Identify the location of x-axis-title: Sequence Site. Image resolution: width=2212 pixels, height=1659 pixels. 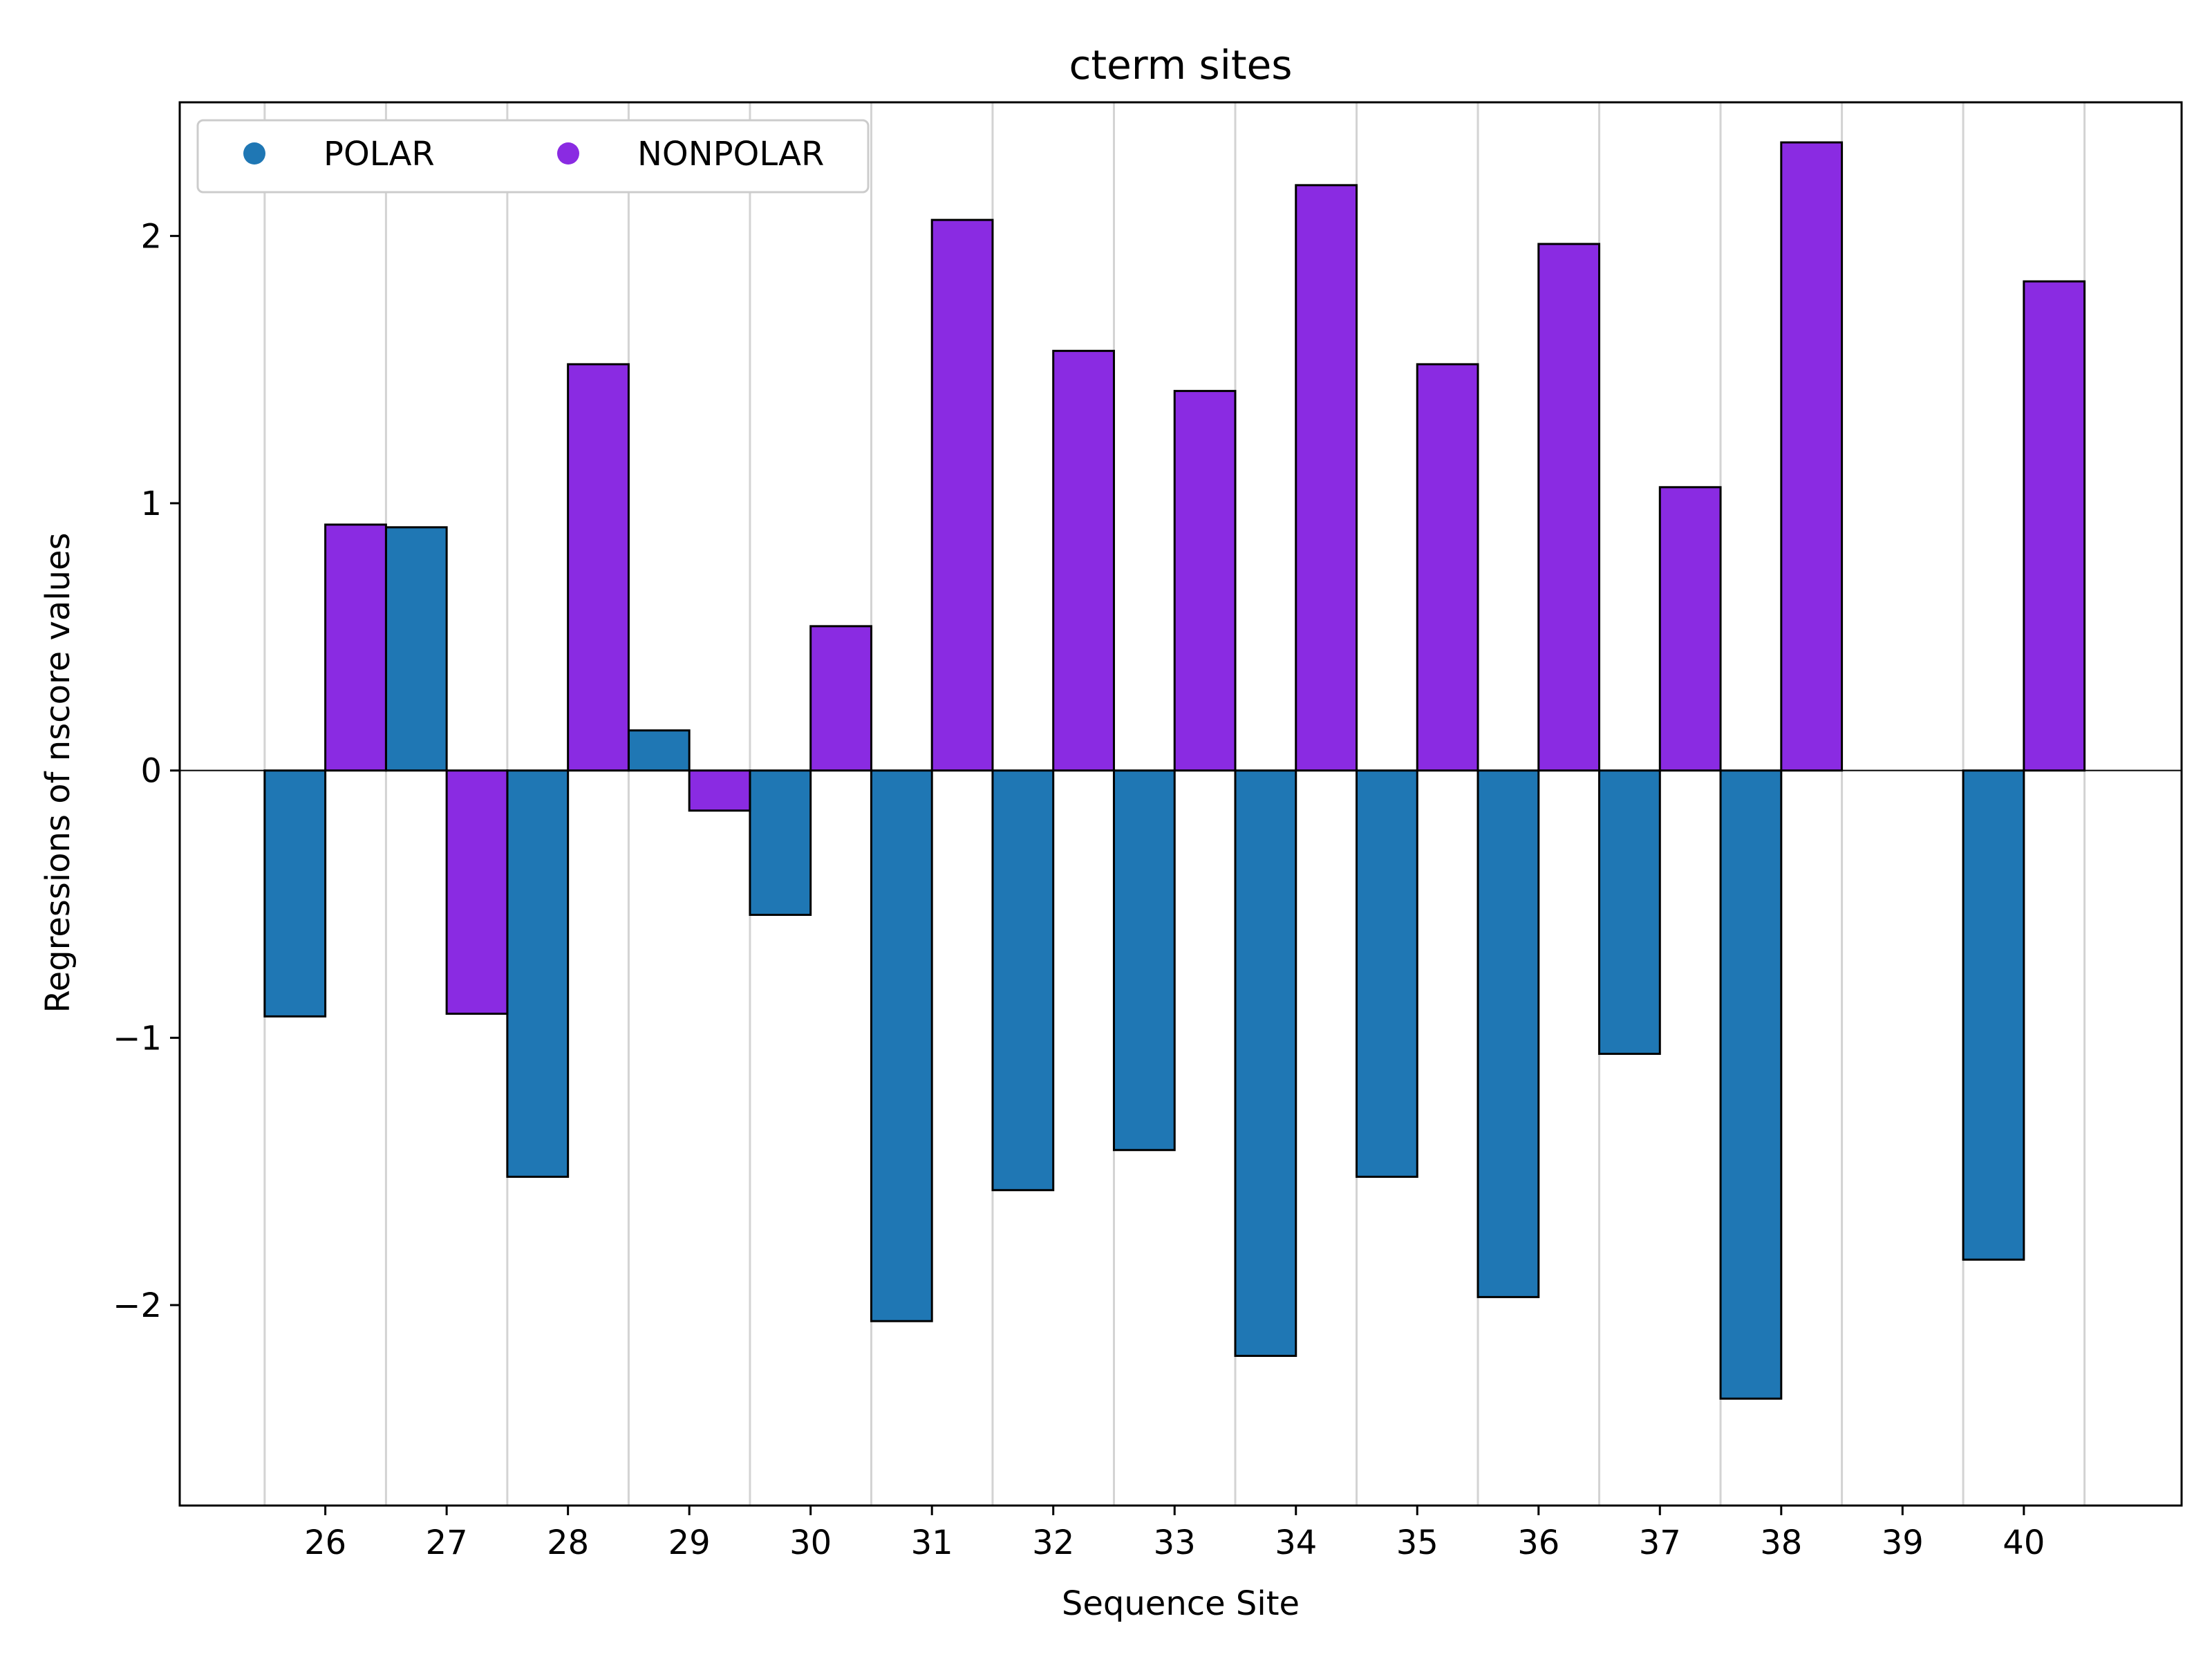
(1181, 1604).